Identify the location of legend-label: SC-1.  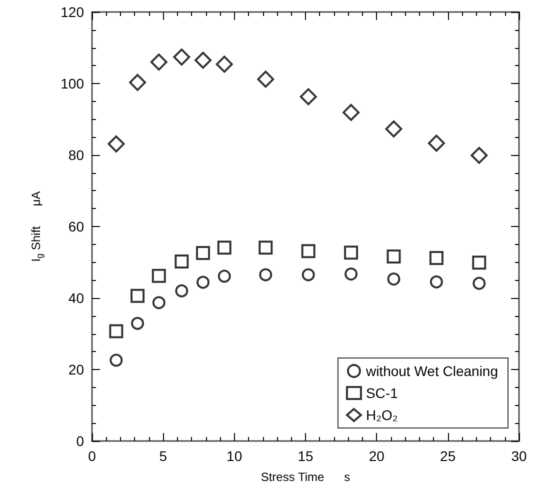
(382, 393).